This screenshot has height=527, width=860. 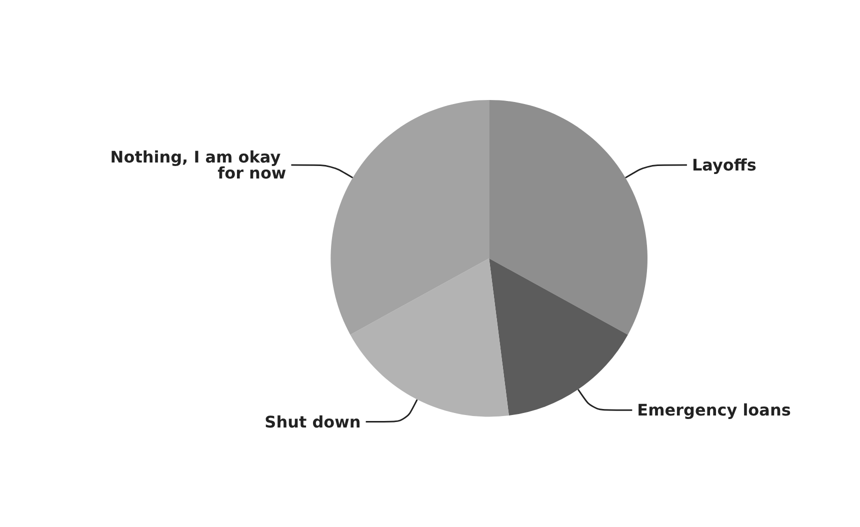 What do you see at coordinates (198, 165) in the screenshot?
I see `slice-label: Nothing, I am okay for now` at bounding box center [198, 165].